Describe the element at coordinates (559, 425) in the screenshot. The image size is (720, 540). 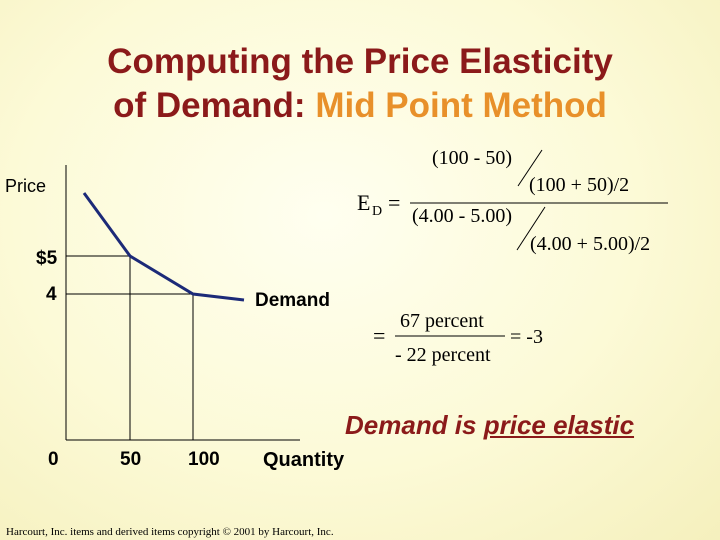
I see `conclusion-emphasis: price elastic` at that location.